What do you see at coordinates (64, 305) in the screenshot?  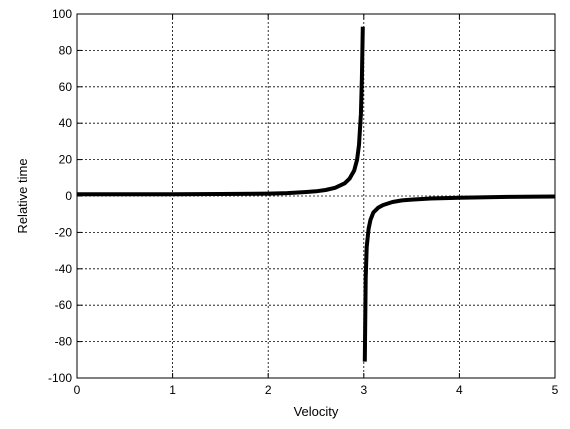 I see `y-tick-label: -60` at bounding box center [64, 305].